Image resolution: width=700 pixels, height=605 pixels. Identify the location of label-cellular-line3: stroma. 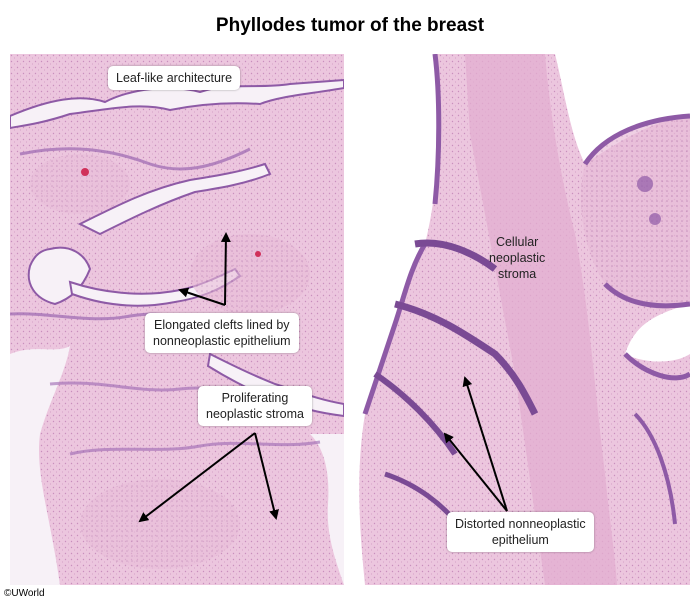
(517, 274).